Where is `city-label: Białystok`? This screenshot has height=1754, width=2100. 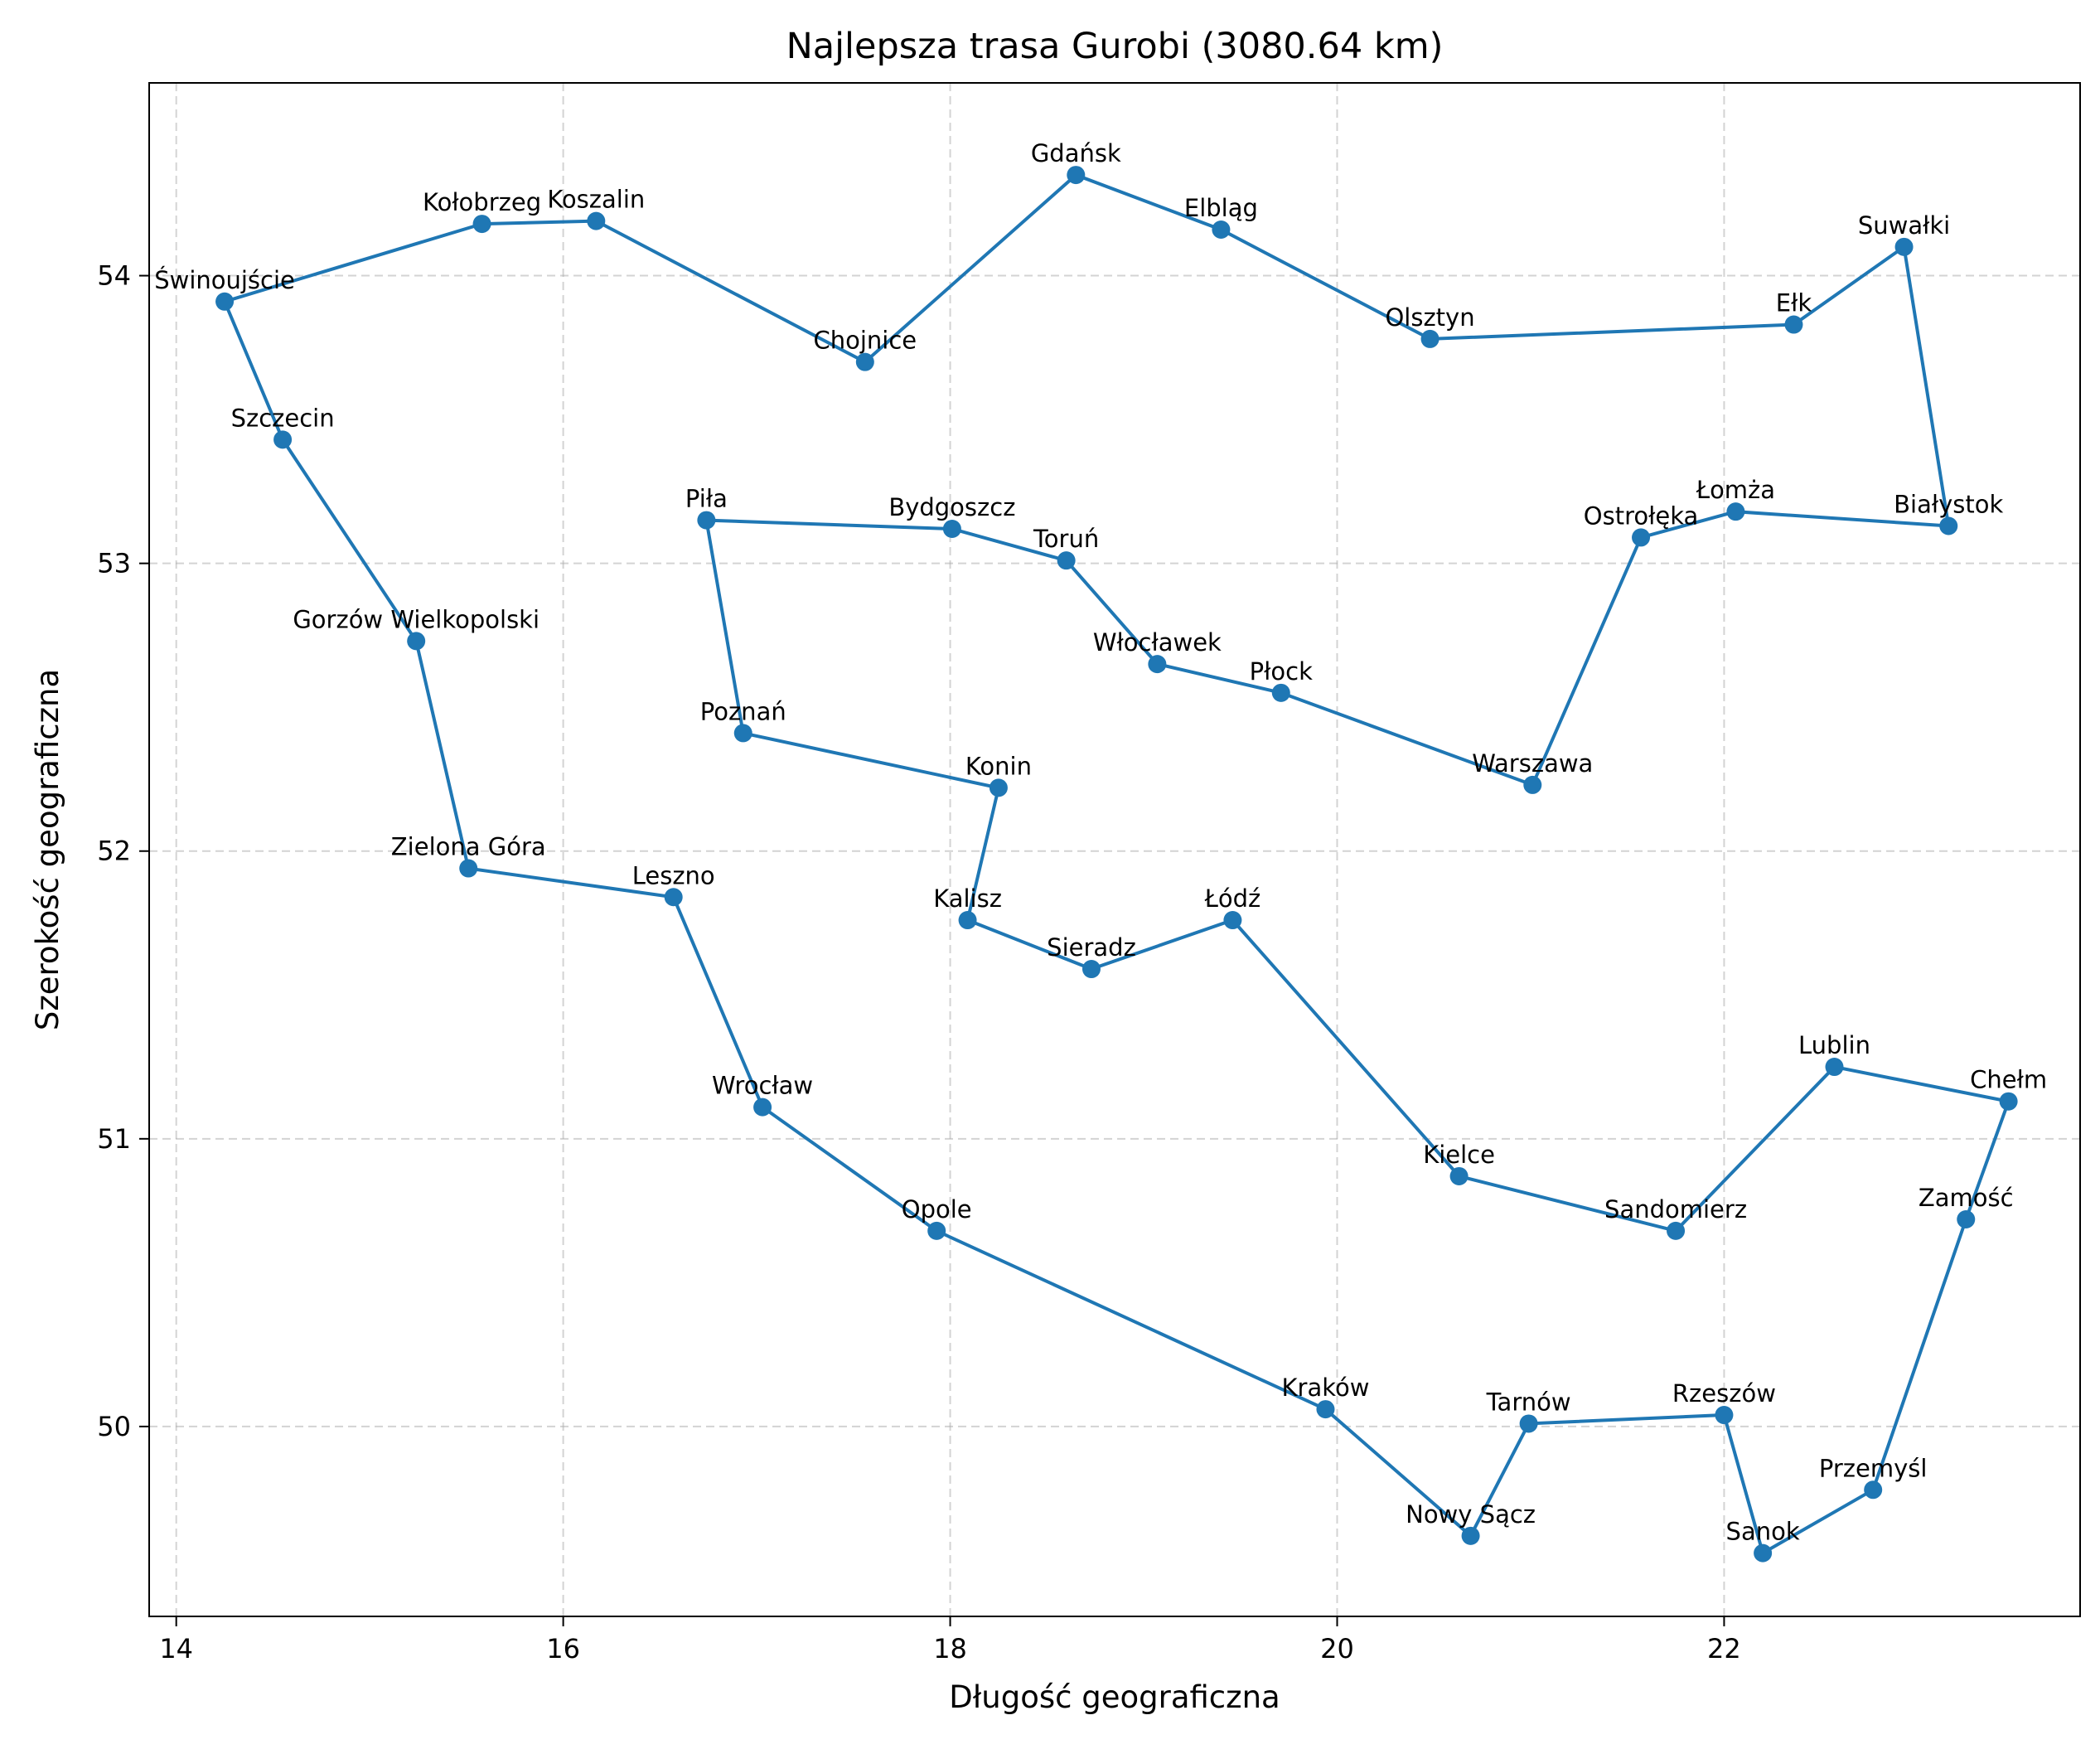
city-label: Białystok is located at coordinates (1948, 505).